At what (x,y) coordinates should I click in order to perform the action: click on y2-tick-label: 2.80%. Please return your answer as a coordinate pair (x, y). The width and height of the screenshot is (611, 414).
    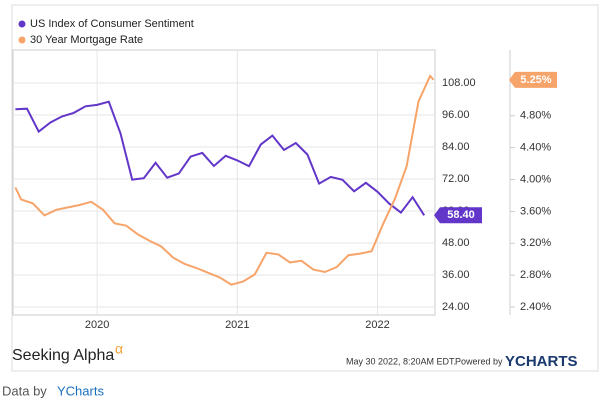
    Looking at the image, I should click on (535, 275).